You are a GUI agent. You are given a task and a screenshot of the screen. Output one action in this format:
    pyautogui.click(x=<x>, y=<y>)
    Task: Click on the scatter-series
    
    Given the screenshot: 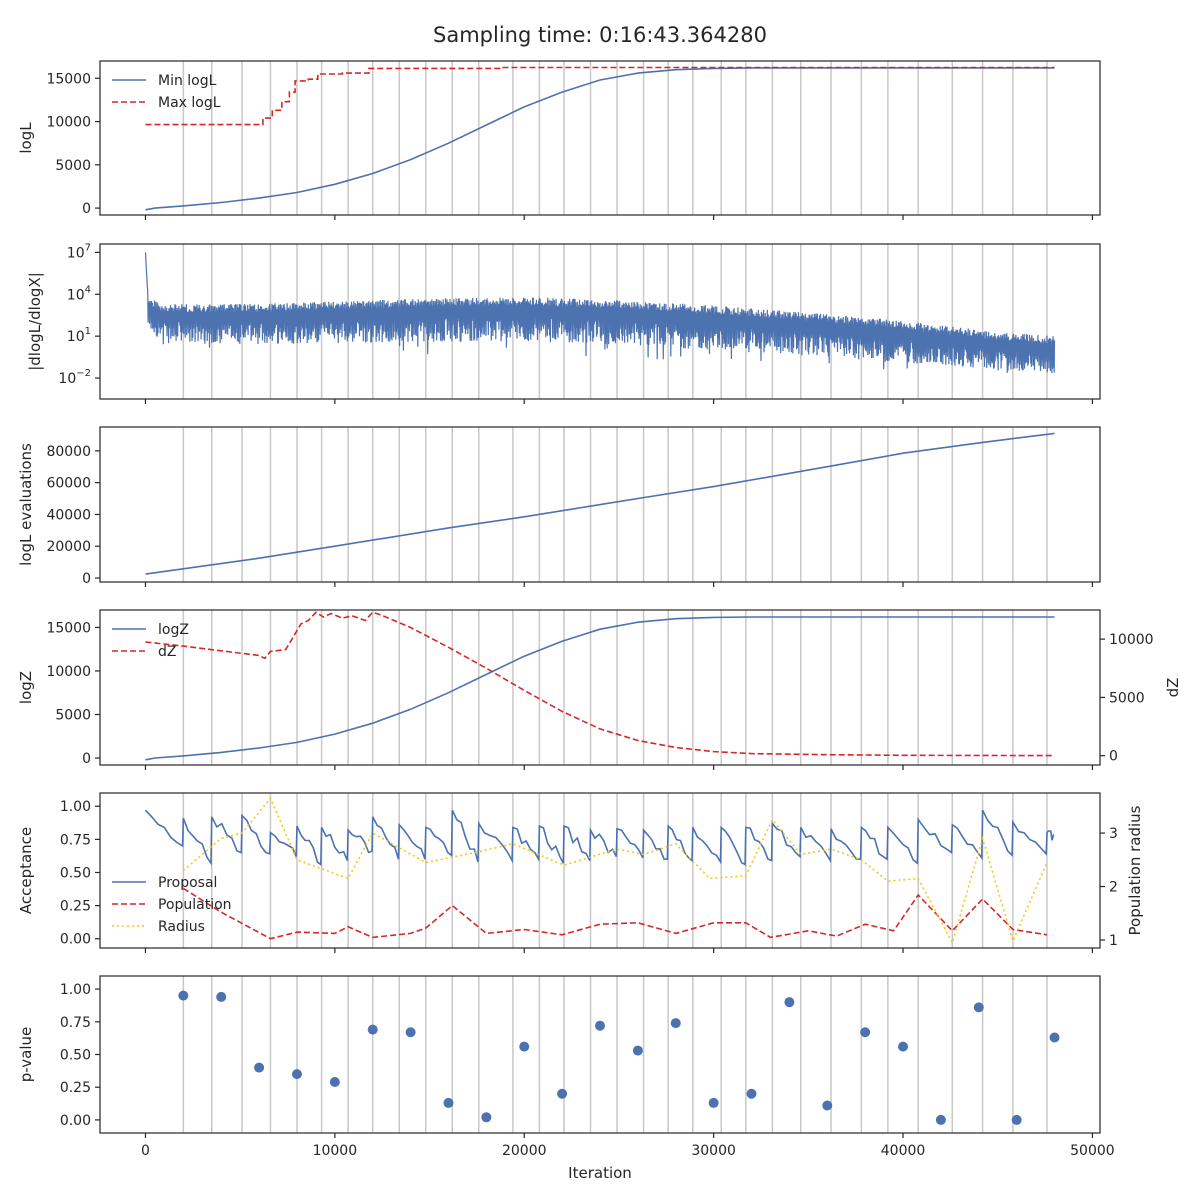 What is the action you would take?
    pyautogui.click(x=619, y=1057)
    